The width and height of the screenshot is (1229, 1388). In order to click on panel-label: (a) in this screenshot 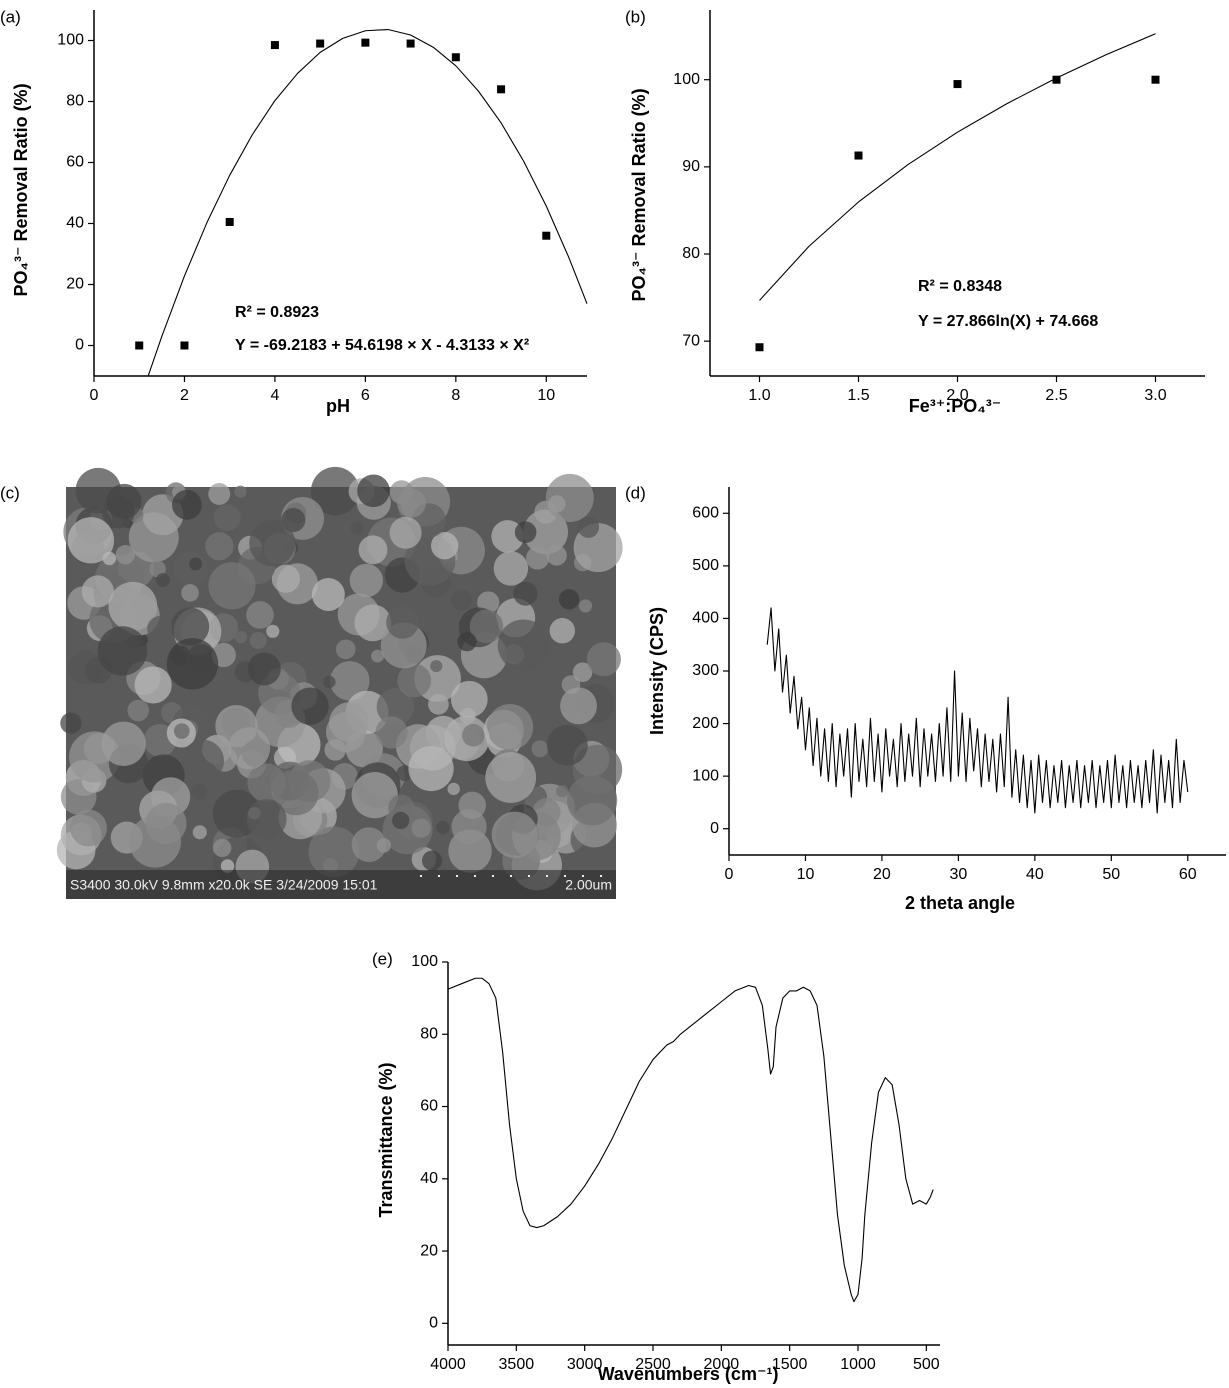, I will do `click(10, 16)`.